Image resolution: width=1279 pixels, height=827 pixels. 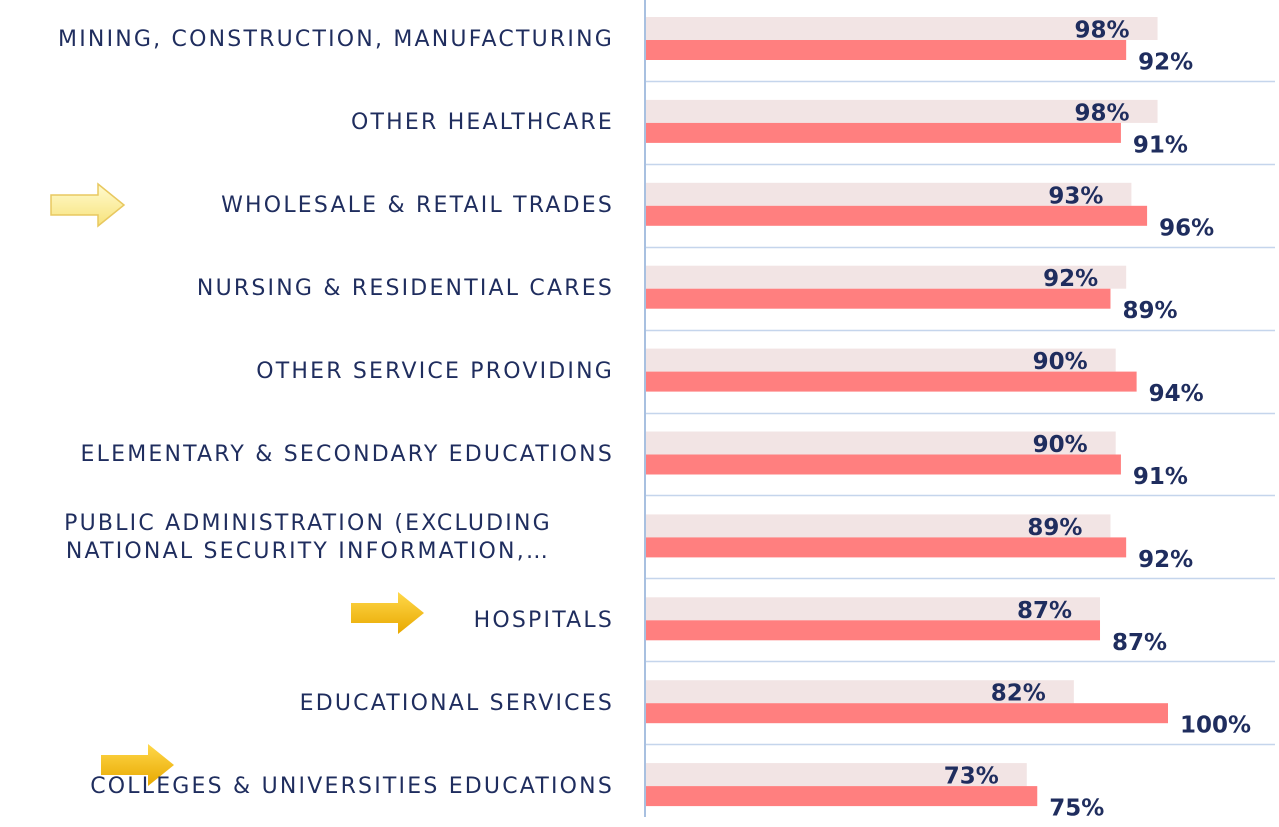 I want to click on category-text: MINING, CONSTRUCTION, MANUFACTURING, so click(x=336, y=40).